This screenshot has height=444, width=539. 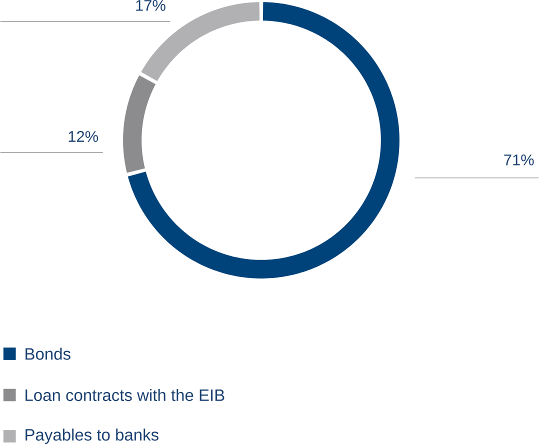 What do you see at coordinates (48, 354) in the screenshot?
I see `legend-label: Bonds` at bounding box center [48, 354].